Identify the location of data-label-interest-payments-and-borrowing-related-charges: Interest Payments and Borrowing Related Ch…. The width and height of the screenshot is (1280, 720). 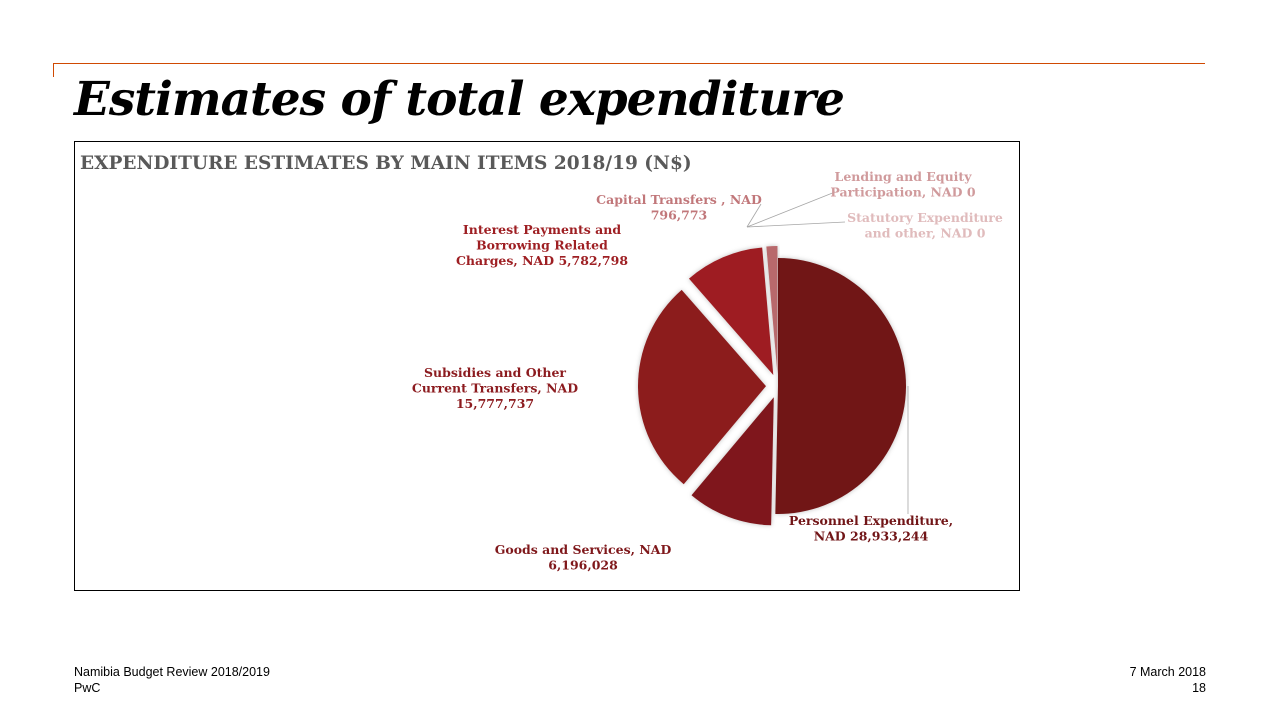
(542, 245).